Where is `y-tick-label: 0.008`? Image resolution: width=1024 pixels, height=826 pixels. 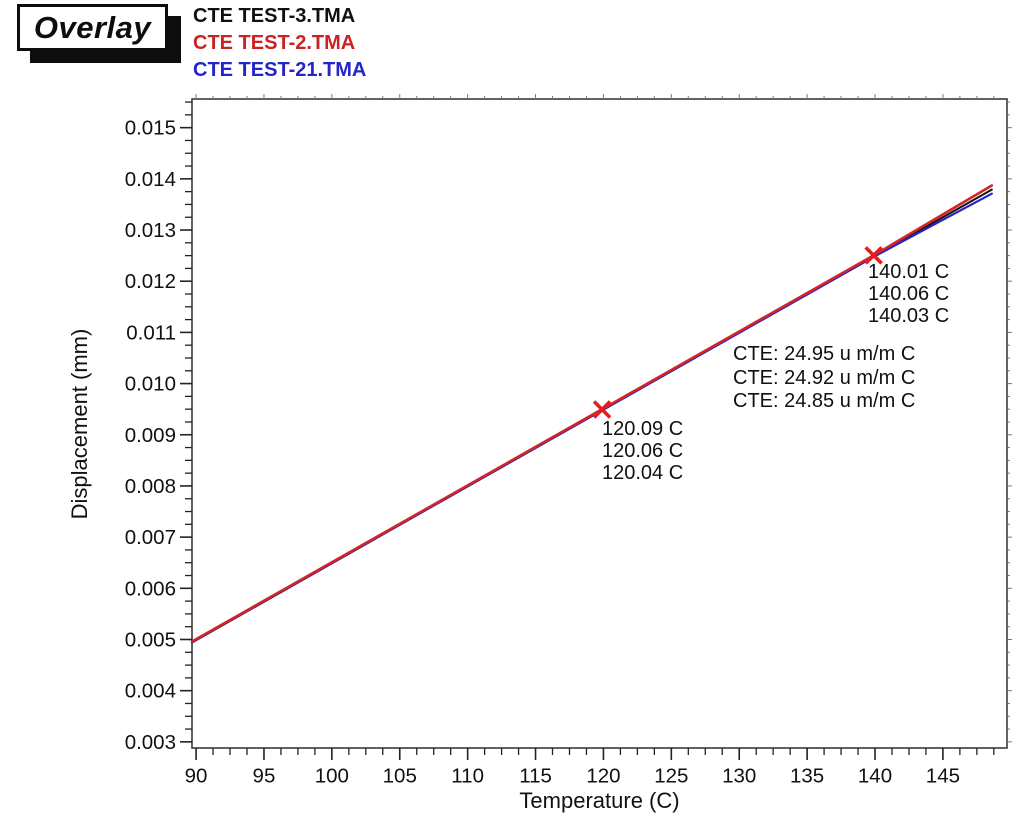
y-tick-label: 0.008 is located at coordinates (150, 486).